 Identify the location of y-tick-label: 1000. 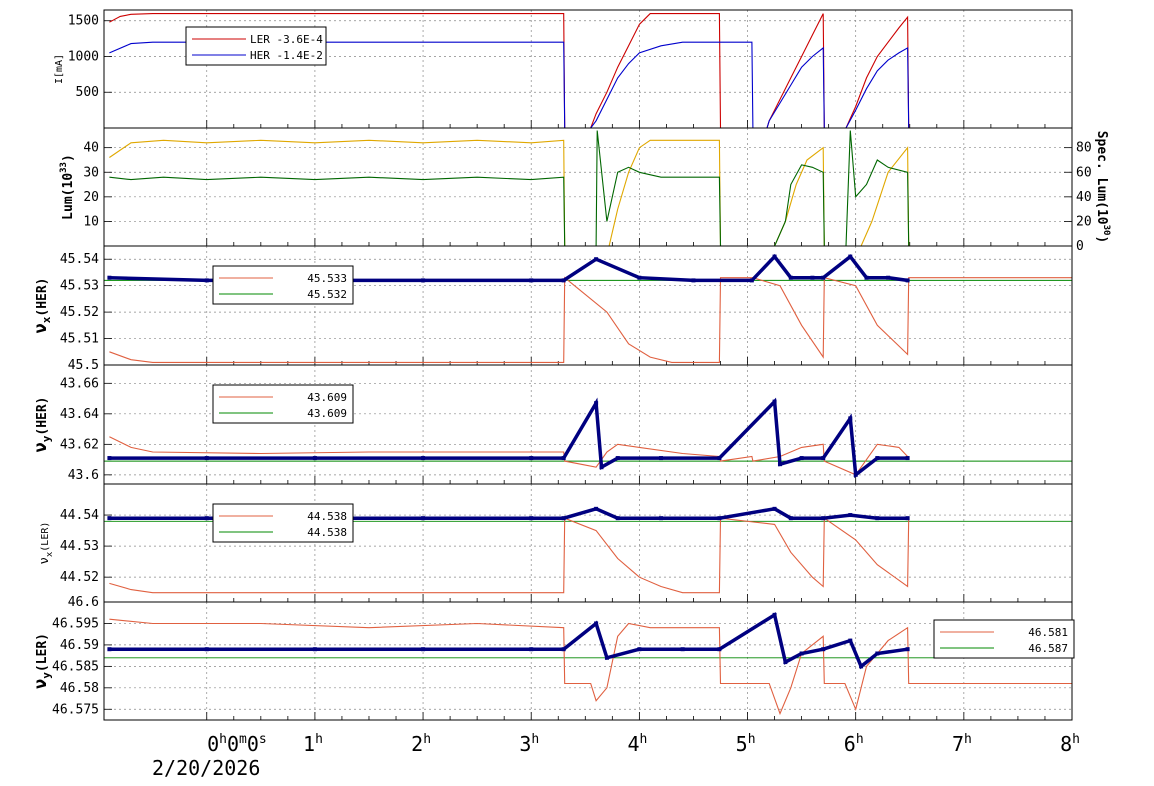
(83, 56).